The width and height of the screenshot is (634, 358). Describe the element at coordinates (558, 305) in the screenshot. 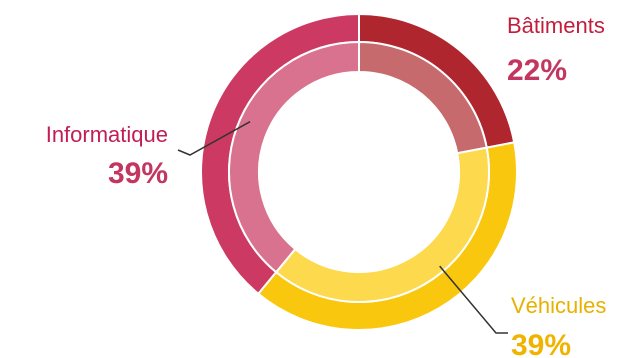

I see `slice-label-vehicules: Véhicules` at that location.